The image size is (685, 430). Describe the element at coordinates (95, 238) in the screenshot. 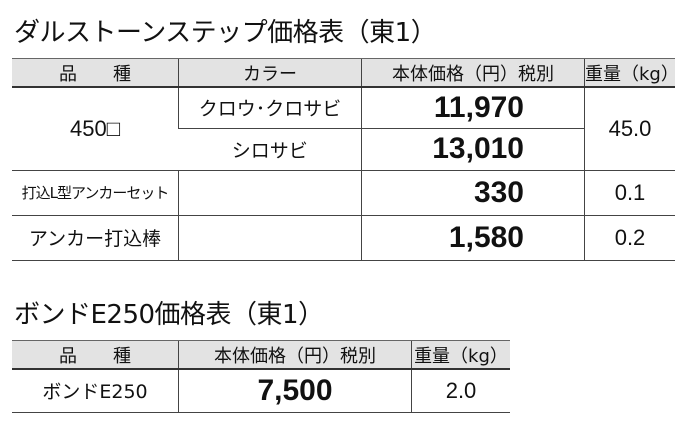

I see `item-cell: アンカー打込棒` at that location.